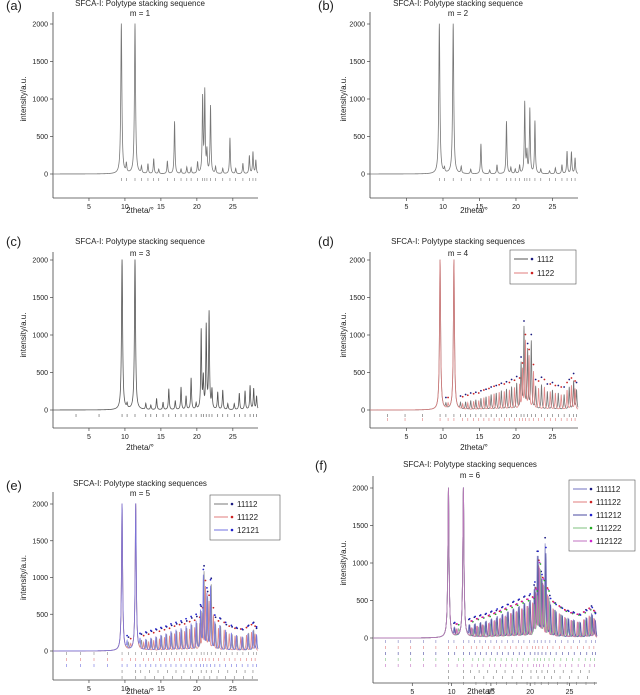 This screenshot has height=695, width=640. I want to click on legend-label: 112122, so click(609, 541).